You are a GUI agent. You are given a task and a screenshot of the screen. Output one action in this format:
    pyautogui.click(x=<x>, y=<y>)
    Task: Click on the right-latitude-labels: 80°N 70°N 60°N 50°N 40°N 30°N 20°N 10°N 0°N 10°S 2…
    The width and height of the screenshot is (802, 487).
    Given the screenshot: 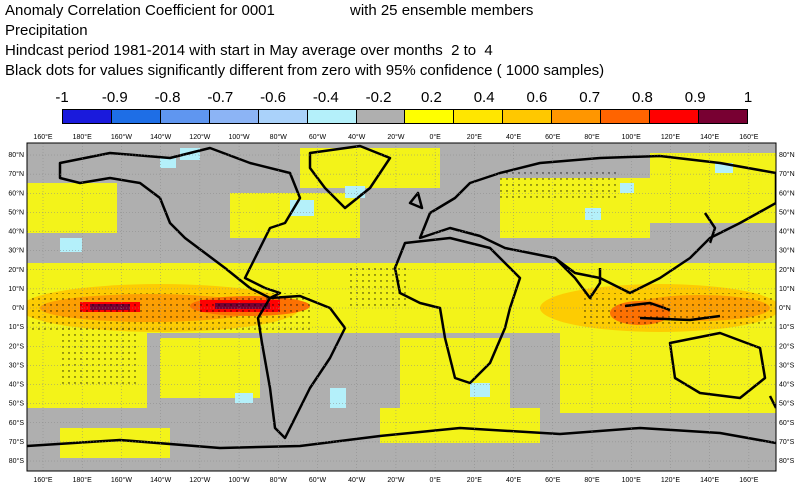 What is the action you would take?
    pyautogui.click(x=787, y=308)
    